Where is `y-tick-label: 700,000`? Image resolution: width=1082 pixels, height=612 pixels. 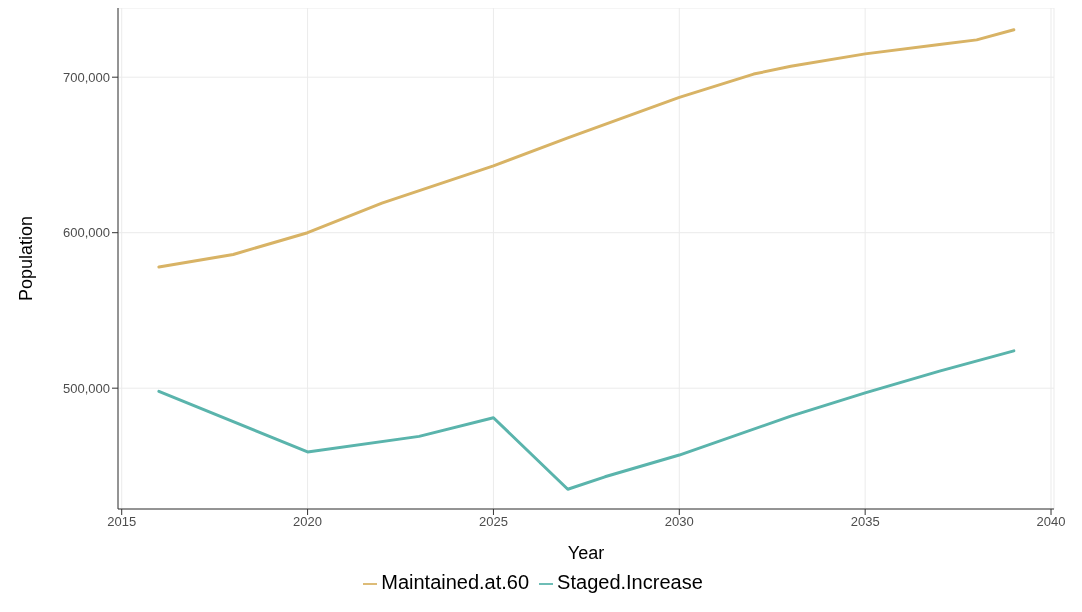 y-tick-label: 700,000 is located at coordinates (86, 77).